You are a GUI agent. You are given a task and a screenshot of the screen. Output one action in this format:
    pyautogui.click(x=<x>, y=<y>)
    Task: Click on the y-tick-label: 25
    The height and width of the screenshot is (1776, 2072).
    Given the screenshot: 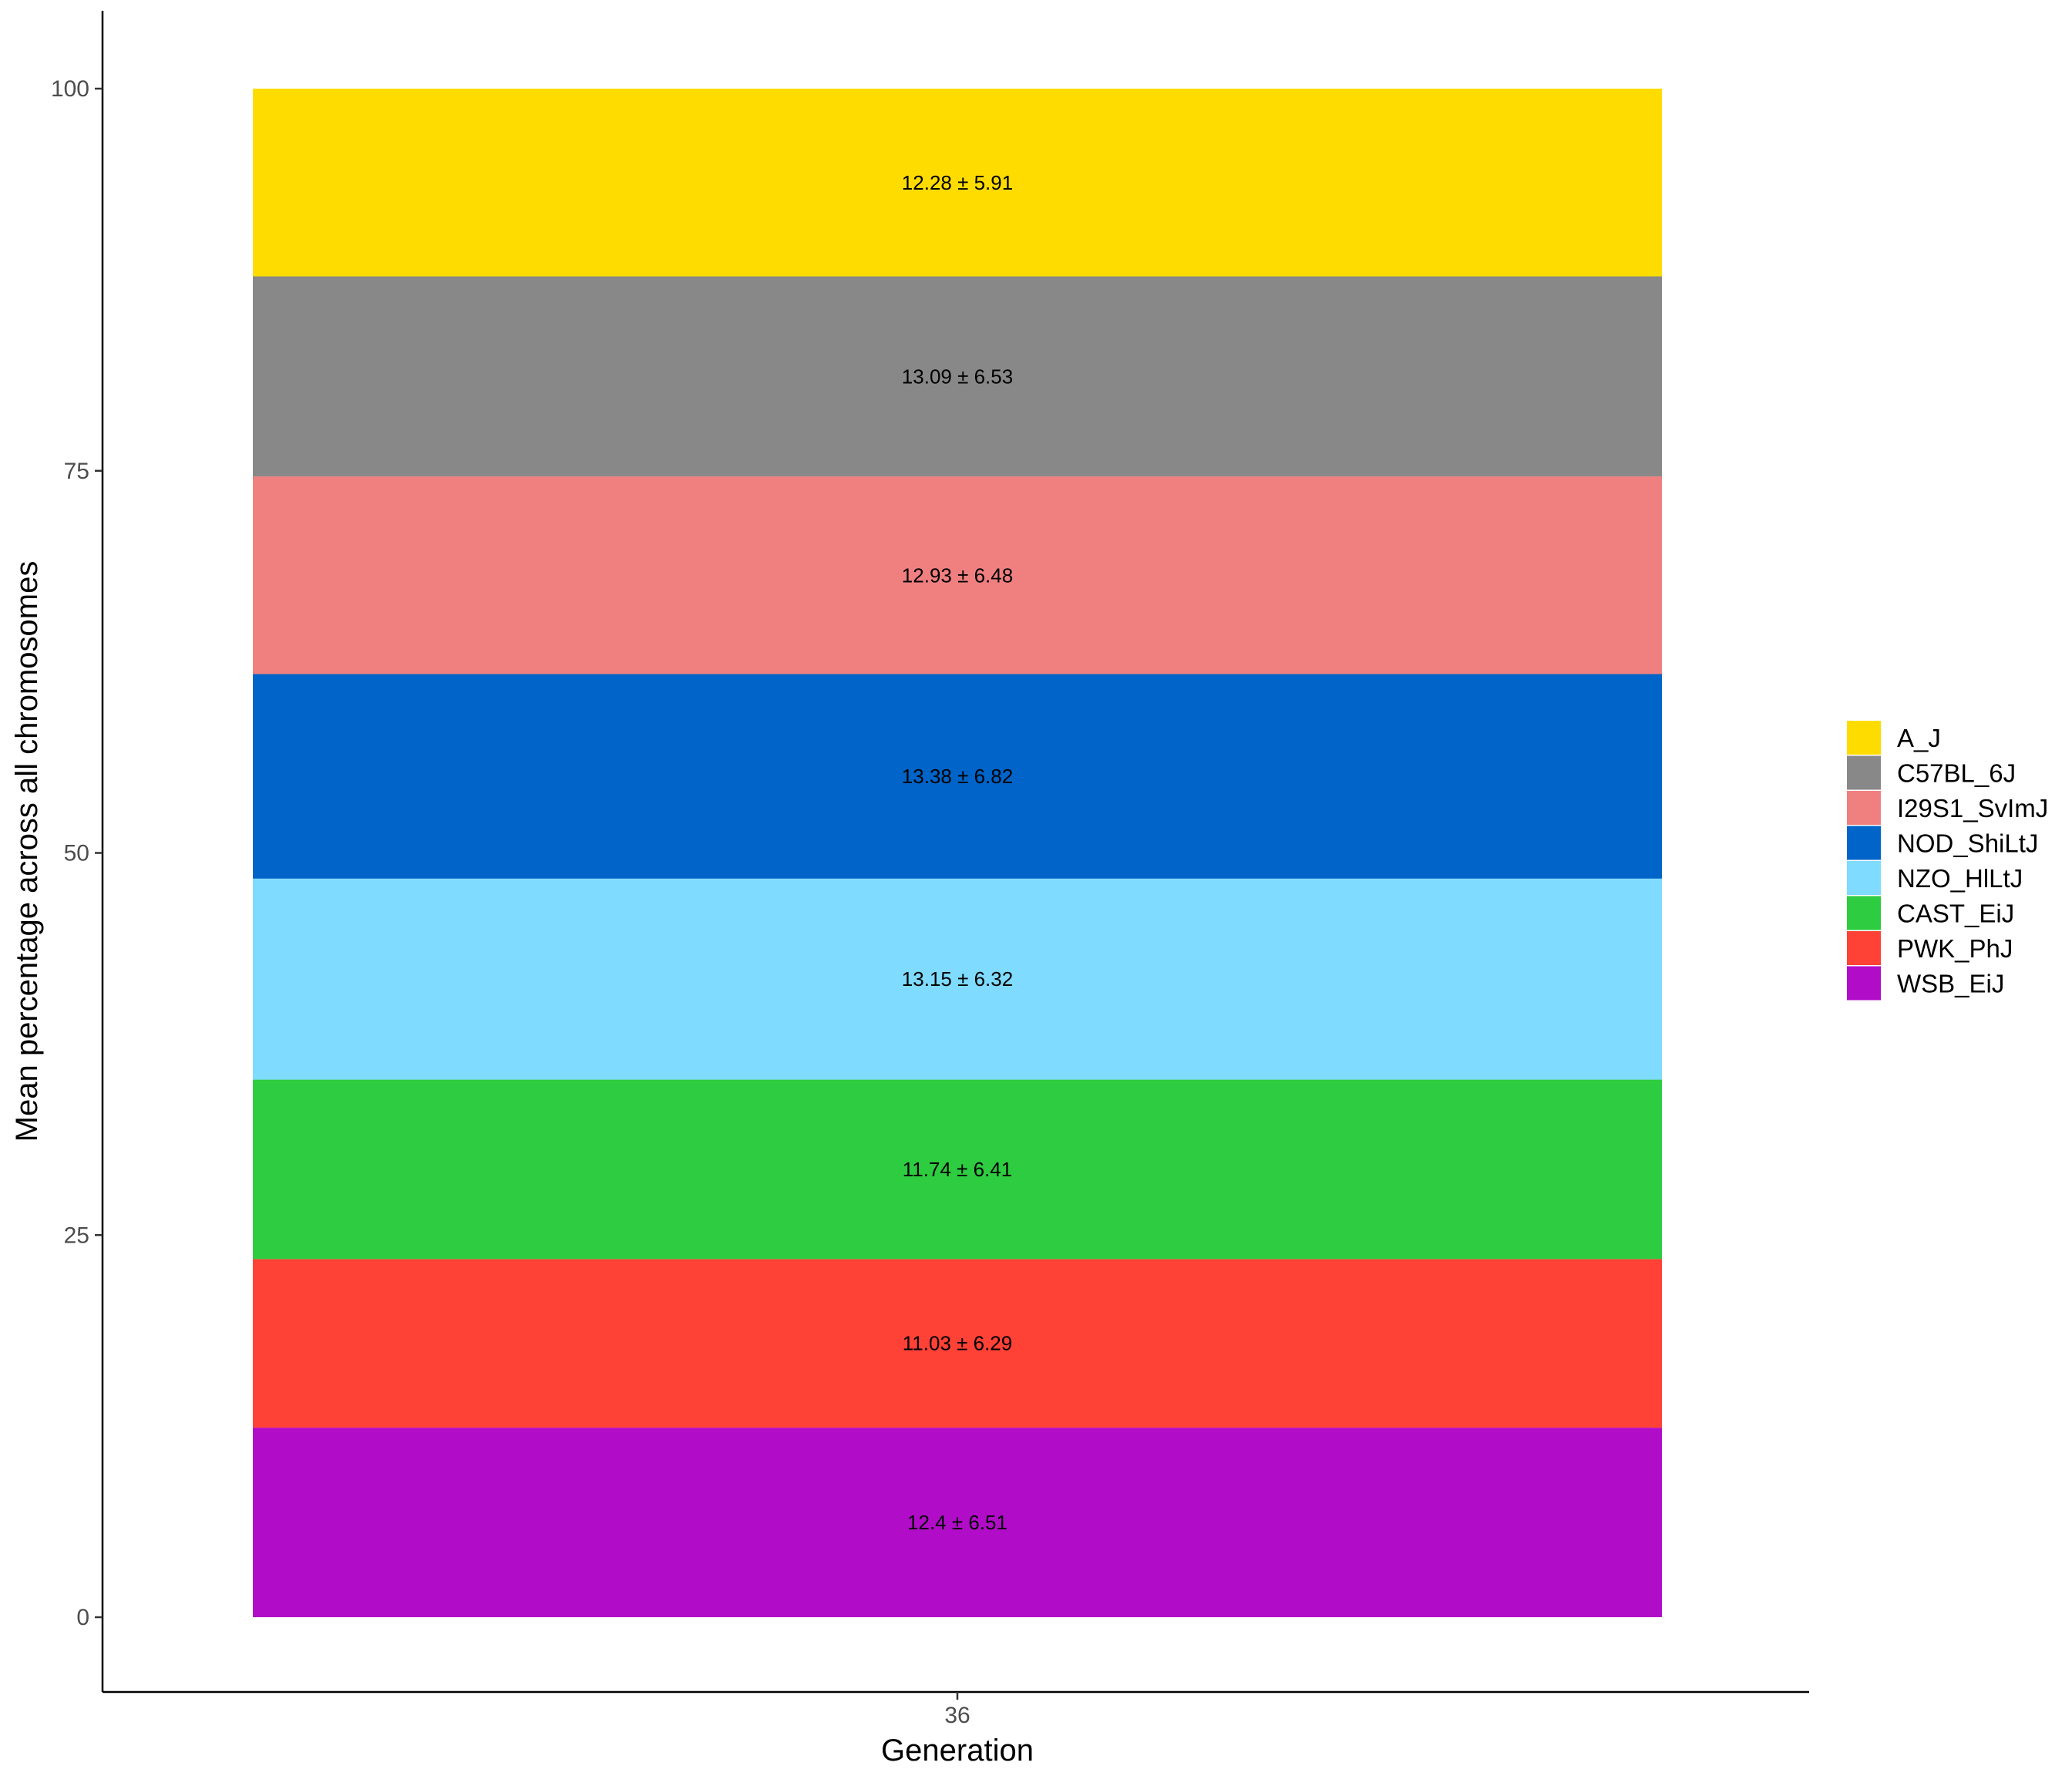 What is the action you would take?
    pyautogui.click(x=76, y=1235)
    